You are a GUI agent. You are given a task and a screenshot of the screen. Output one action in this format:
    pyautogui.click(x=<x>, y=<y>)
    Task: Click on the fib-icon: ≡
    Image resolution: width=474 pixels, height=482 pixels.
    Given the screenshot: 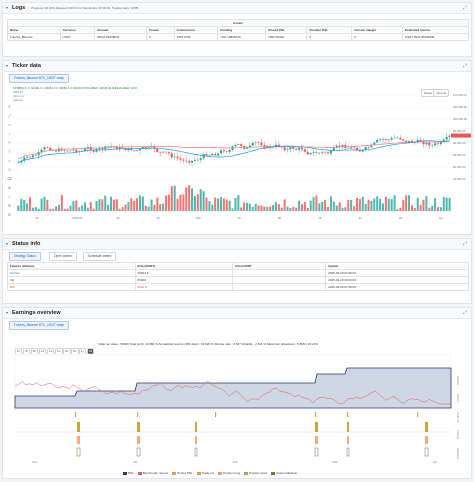 What is the action you would take?
    pyautogui.click(x=9, y=125)
    